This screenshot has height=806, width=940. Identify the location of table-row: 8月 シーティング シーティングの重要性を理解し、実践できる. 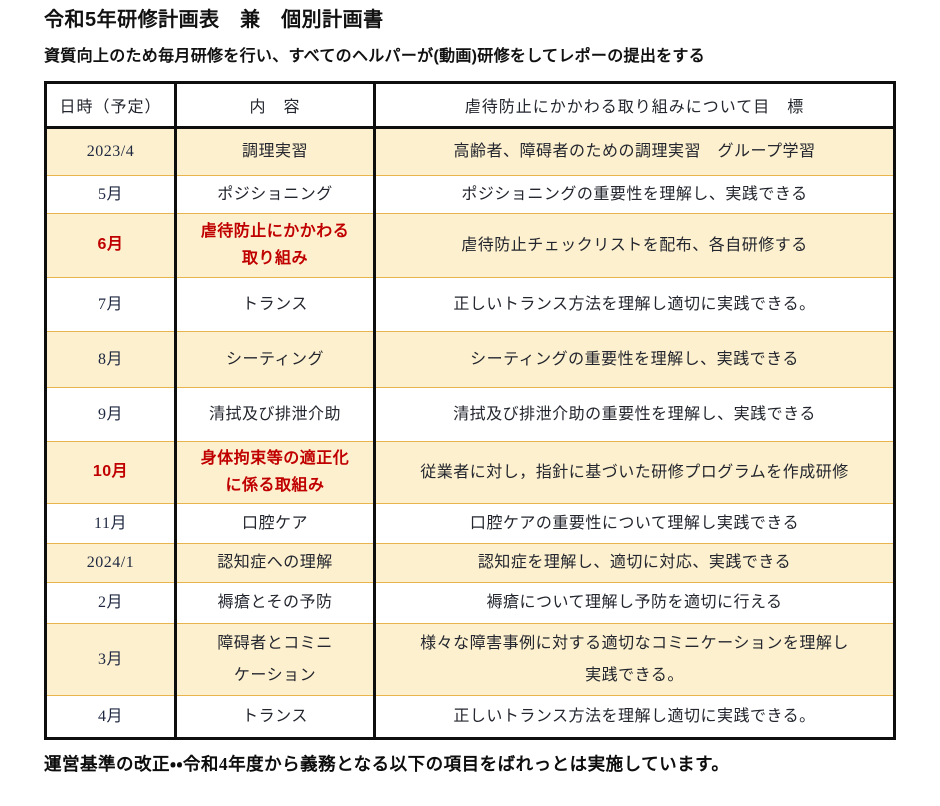
(470, 359).